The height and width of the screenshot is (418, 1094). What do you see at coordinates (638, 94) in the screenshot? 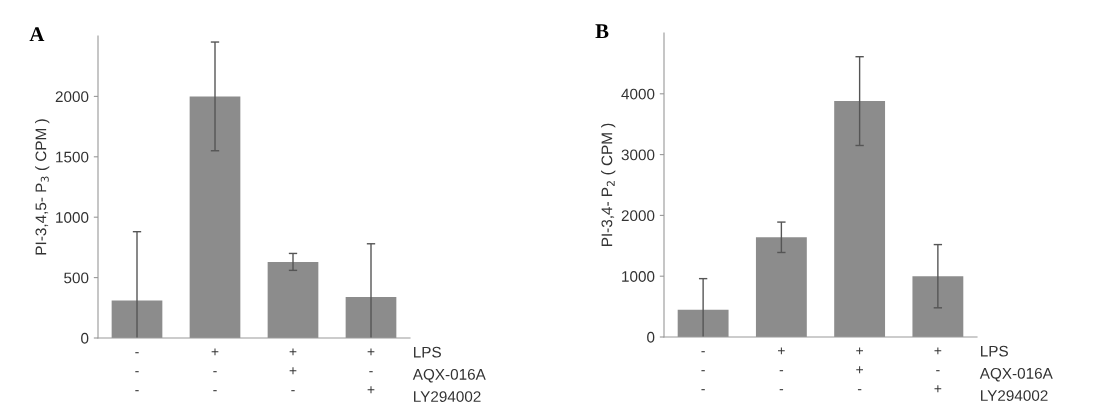
I see `y-tick-label: 4000` at bounding box center [638, 94].